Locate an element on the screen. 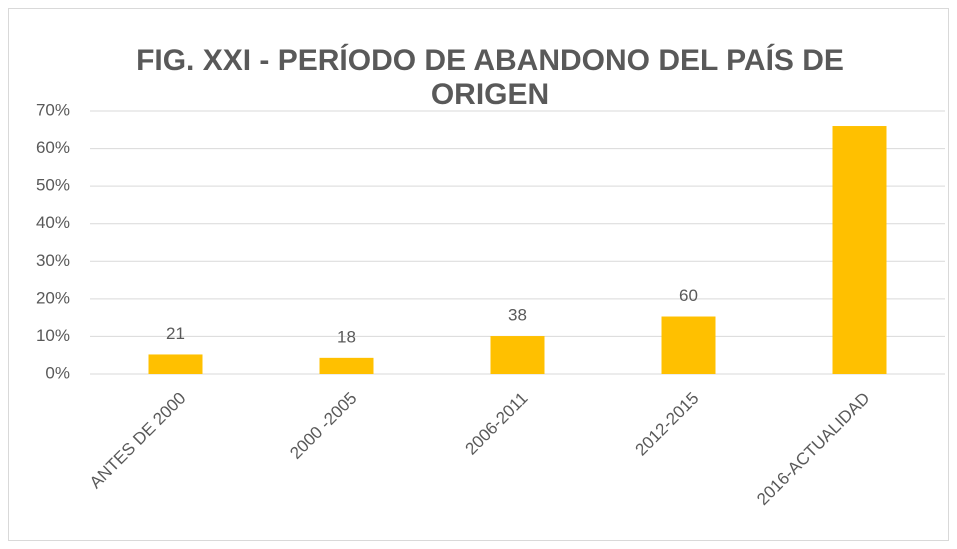 The height and width of the screenshot is (549, 957). data-label: 60 is located at coordinates (688, 295).